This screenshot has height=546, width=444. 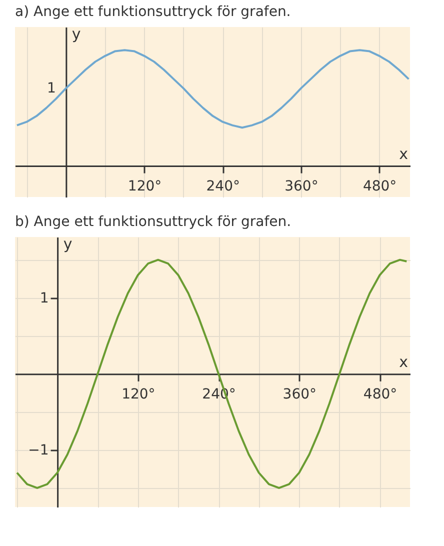 What do you see at coordinates (38, 450) in the screenshot?
I see `y-tick-label: −1` at bounding box center [38, 450].